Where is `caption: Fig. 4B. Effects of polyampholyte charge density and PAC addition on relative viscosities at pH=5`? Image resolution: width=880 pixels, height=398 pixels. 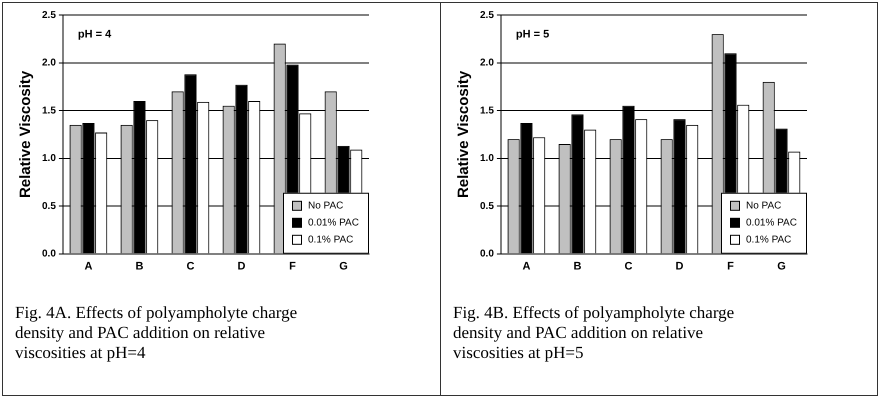
caption: Fig. 4B. Effects of polyampholyte charge density and PAC addition on relative viscosities at pH=5 is located at coordinates (594, 333).